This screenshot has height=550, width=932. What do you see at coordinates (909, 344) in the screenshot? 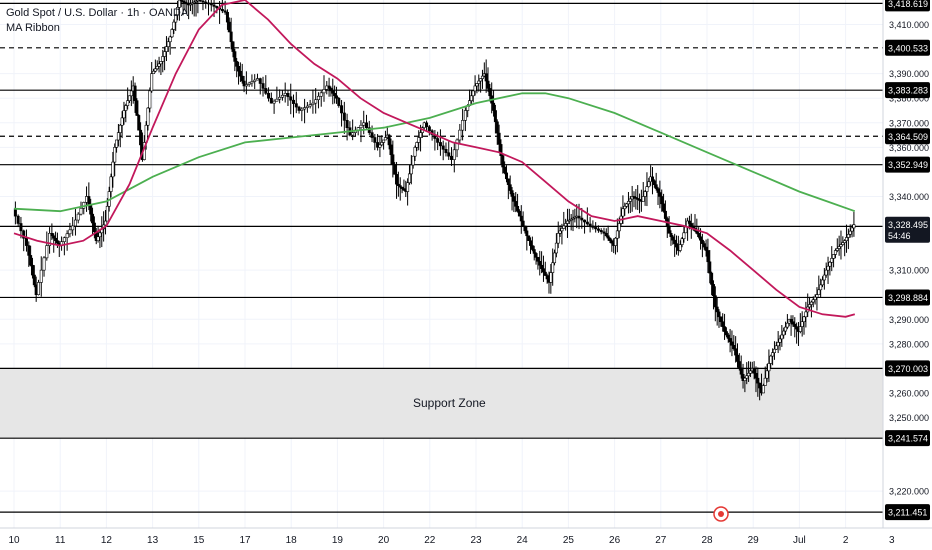
I see `y-tick-label: 3,280.000` at bounding box center [909, 344].